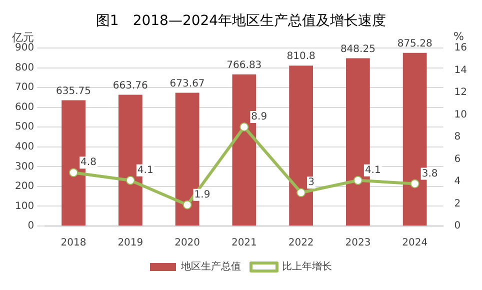 The image size is (482, 290). I want to click on data-label: 4.8, so click(88, 162).